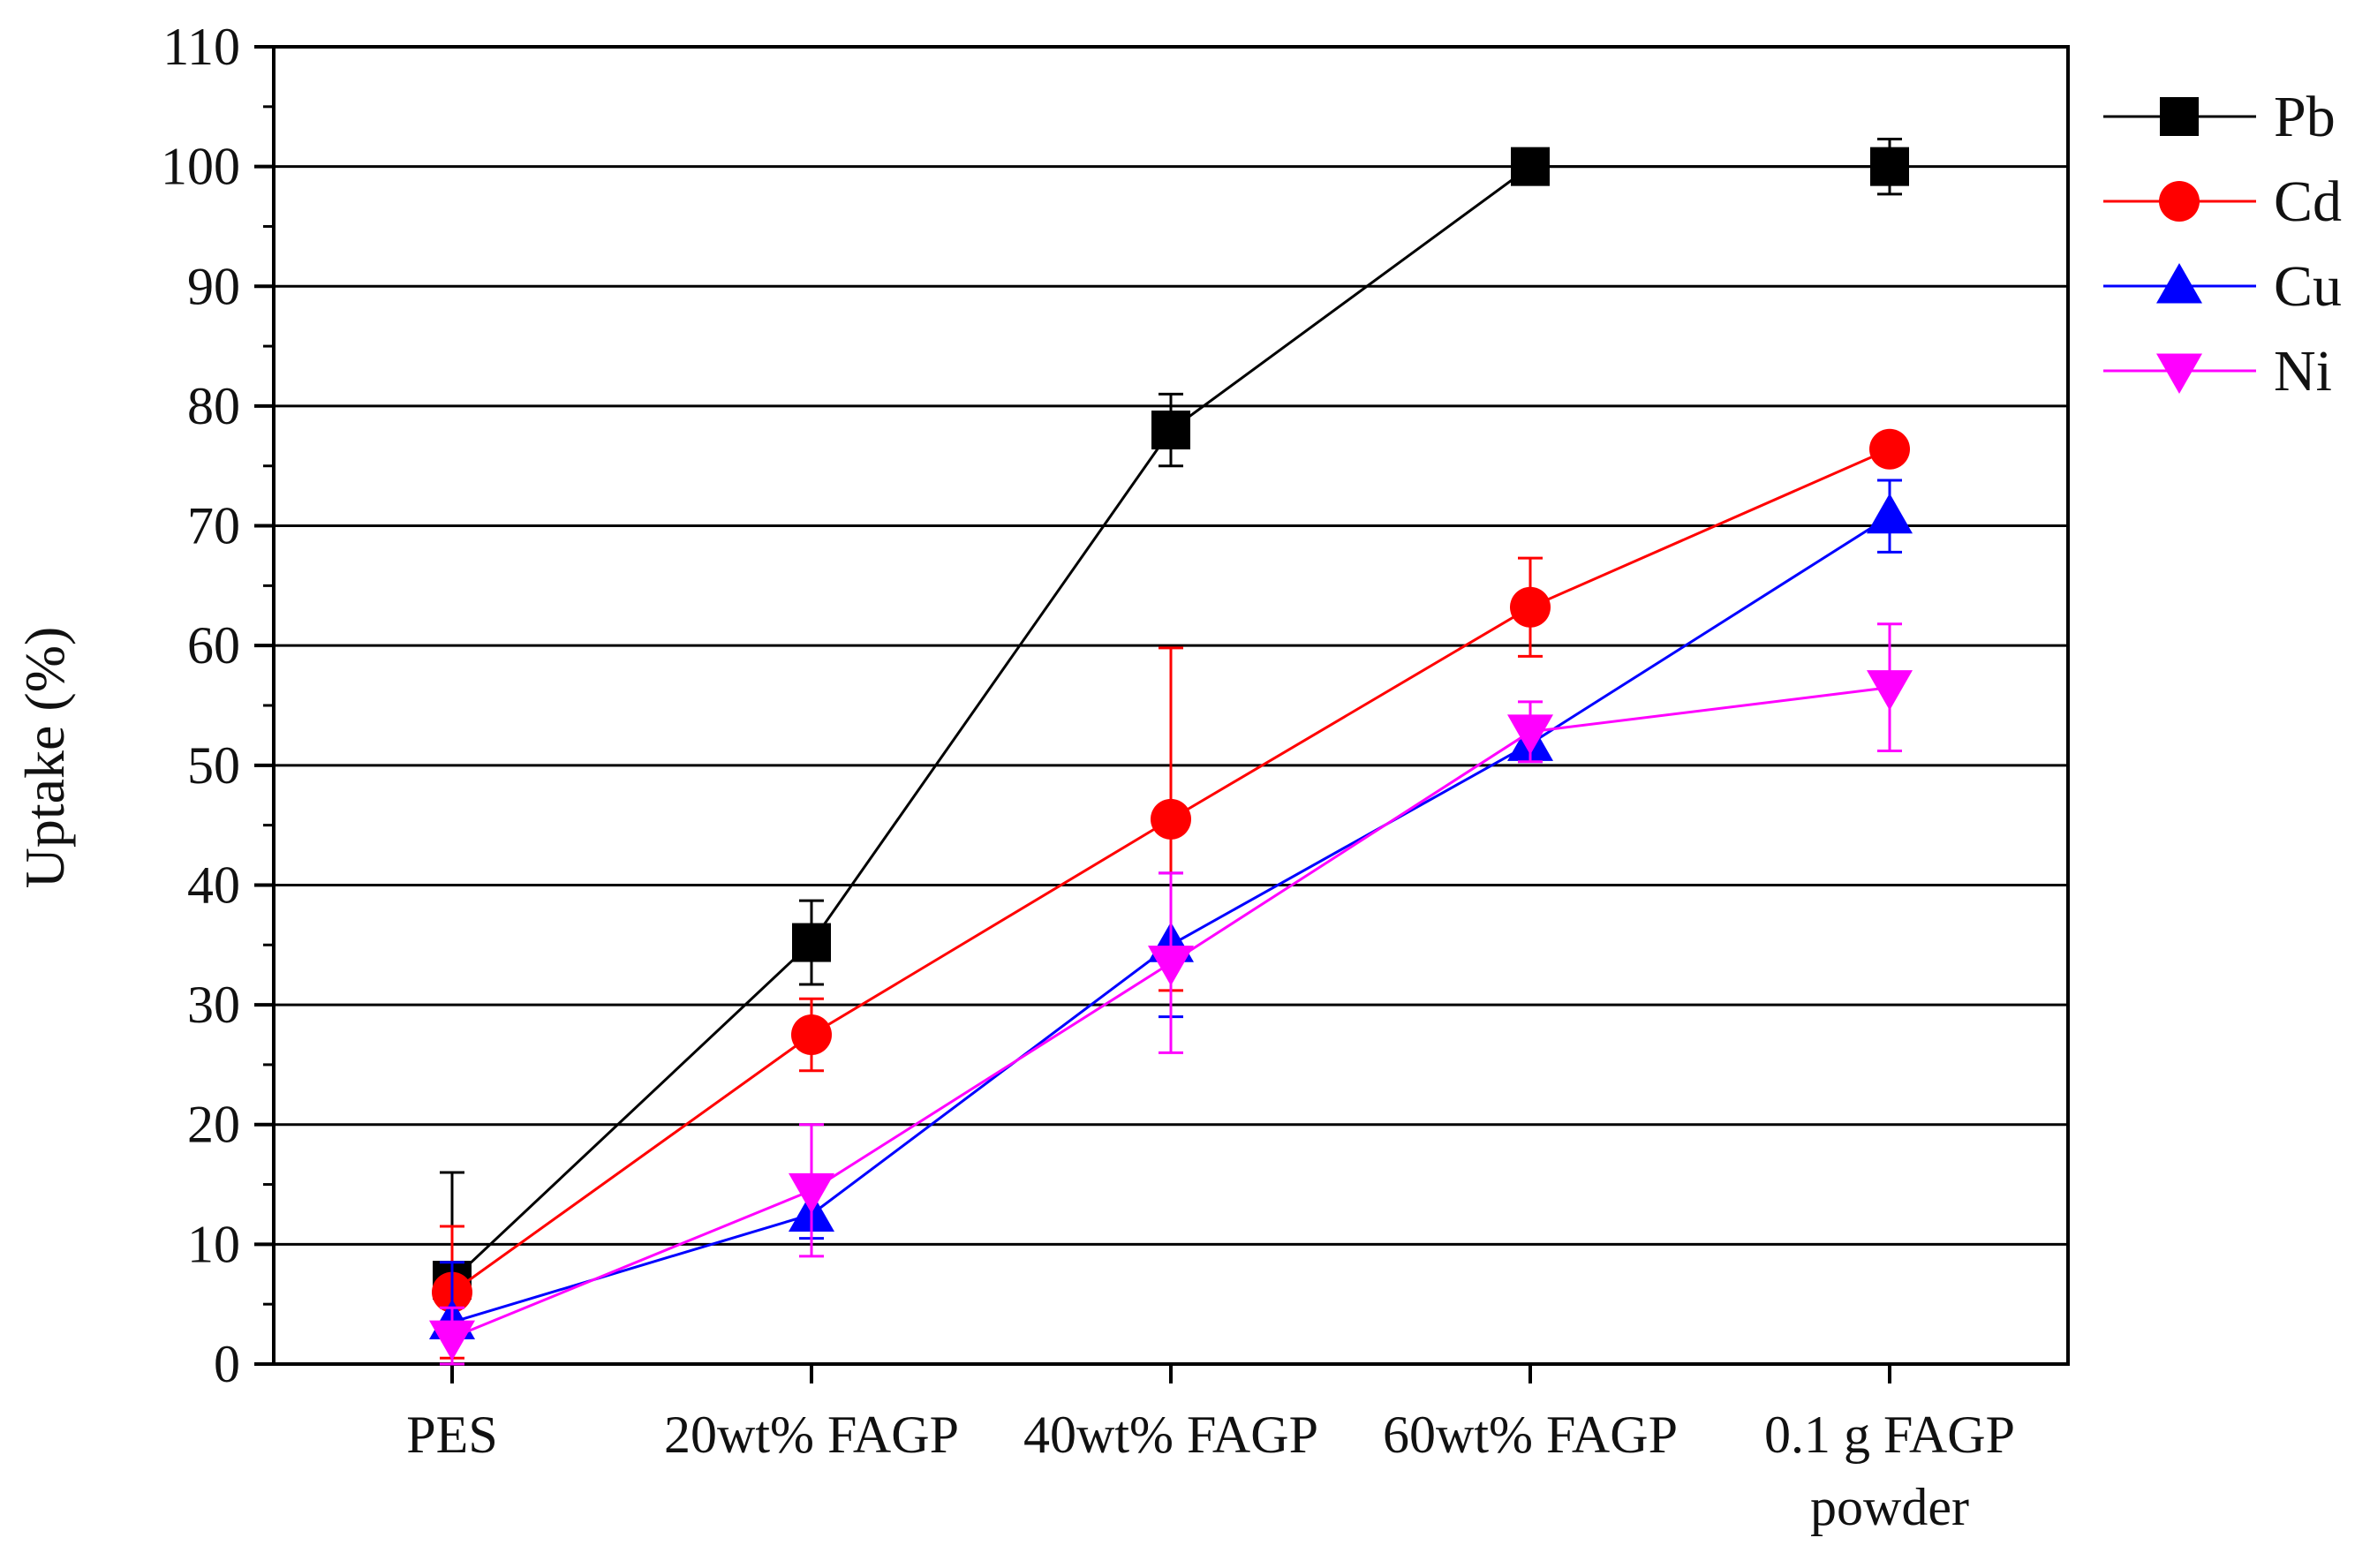  I want to click on y-tick-label-40: 40, so click(213, 885).